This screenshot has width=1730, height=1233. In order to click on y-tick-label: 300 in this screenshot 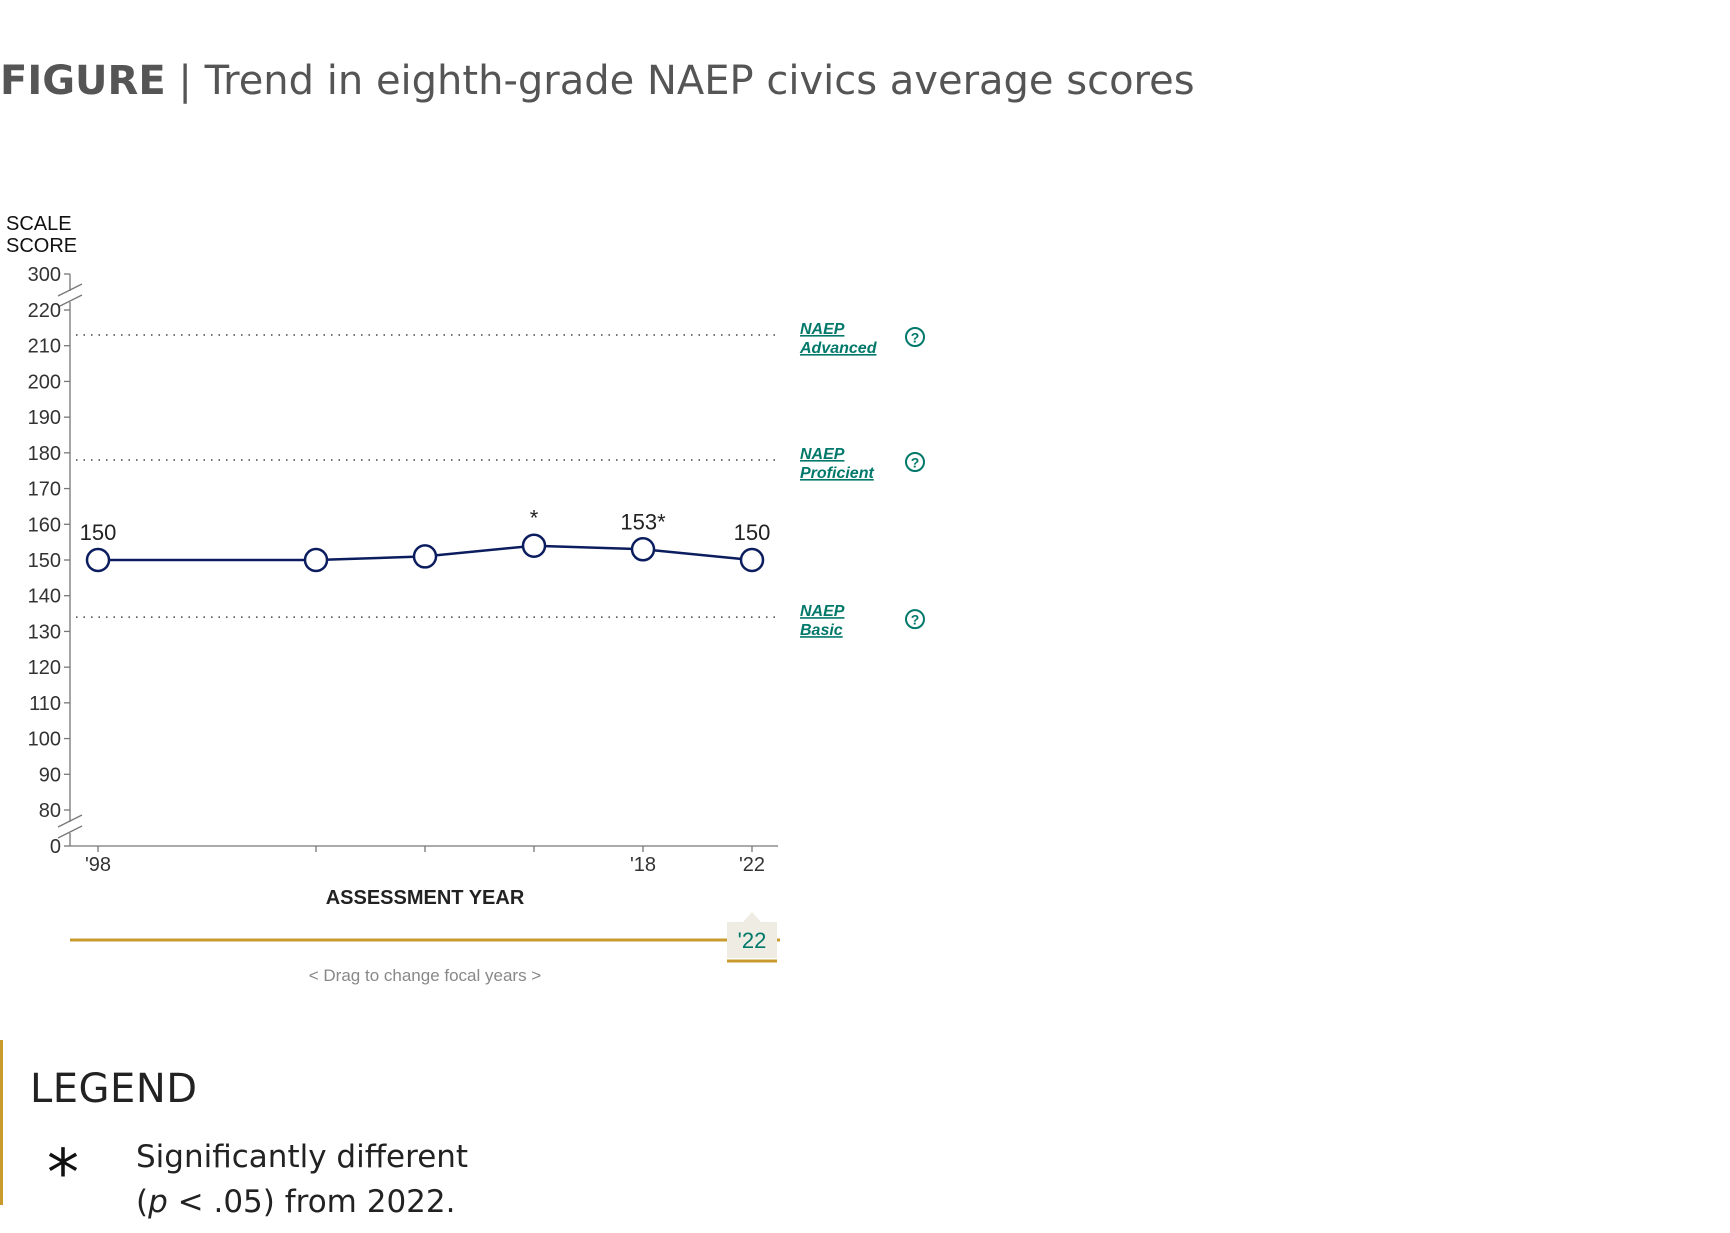, I will do `click(44, 275)`.